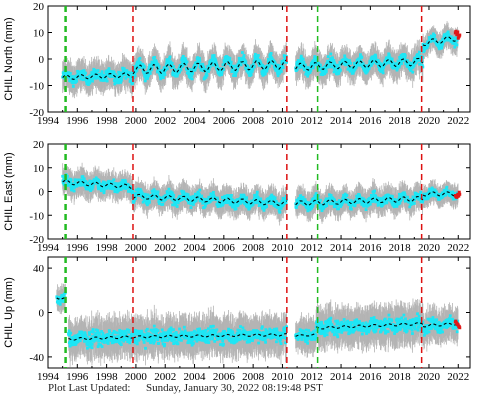 Image resolution: width=481 pixels, height=404 pixels. Describe the element at coordinates (36, 113) in the screenshot. I see `y-tick-label: -20` at that location.